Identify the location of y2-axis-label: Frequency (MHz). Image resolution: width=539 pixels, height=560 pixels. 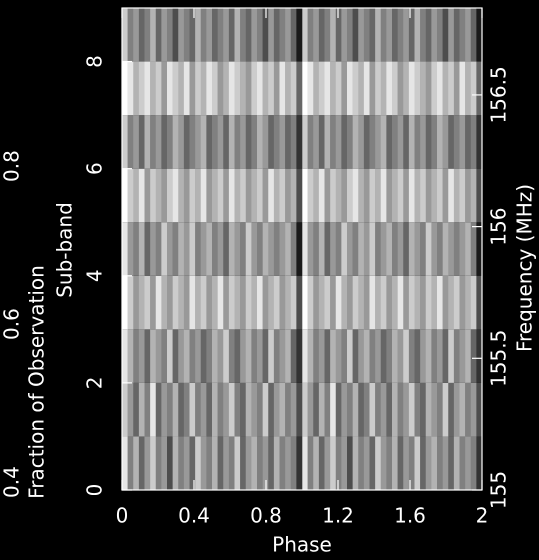
(525, 268).